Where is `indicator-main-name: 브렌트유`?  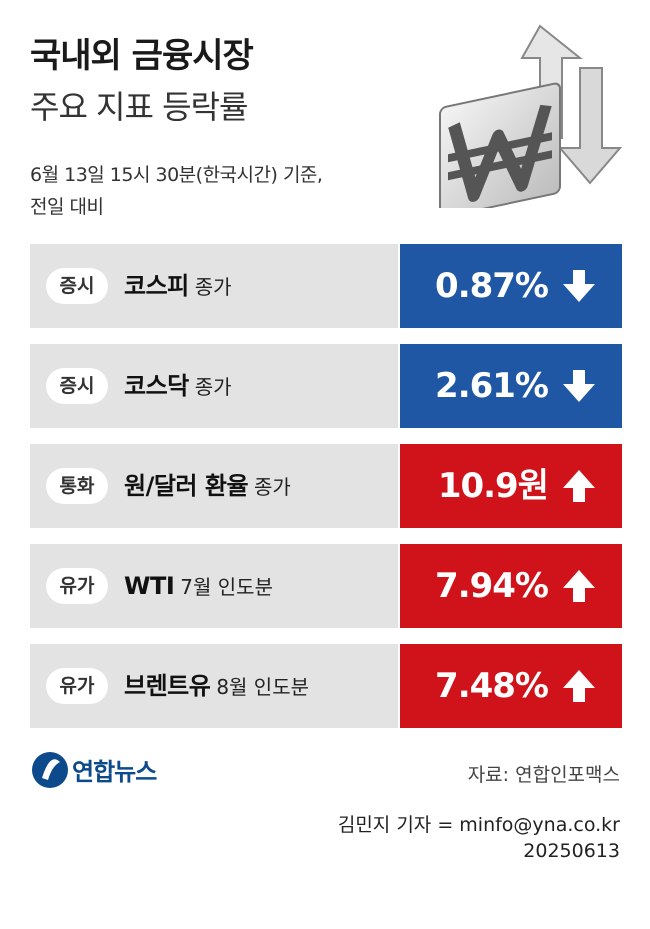
indicator-main-name: 브렌트유 is located at coordinates (167, 686).